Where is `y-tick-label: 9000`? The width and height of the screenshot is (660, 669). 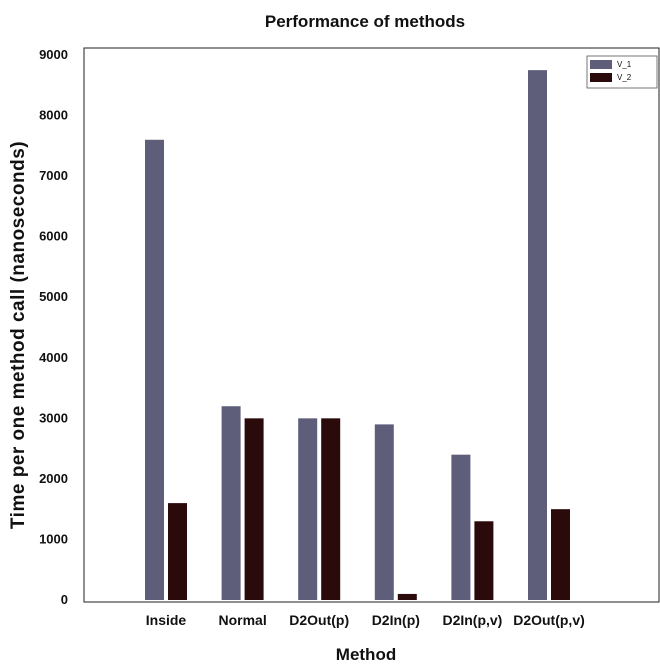 y-tick-label: 9000 is located at coordinates (53, 54).